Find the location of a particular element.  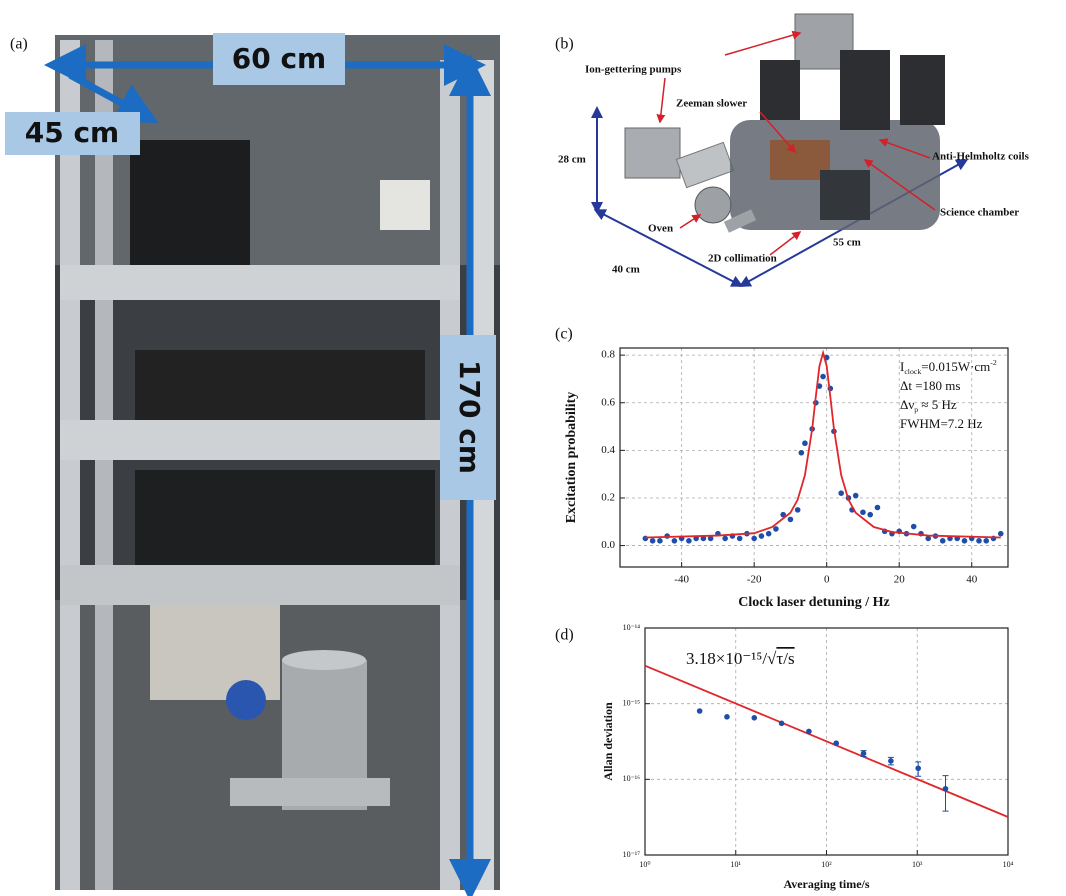

annotation-part: Δt =180 ms is located at coordinates (930, 385).